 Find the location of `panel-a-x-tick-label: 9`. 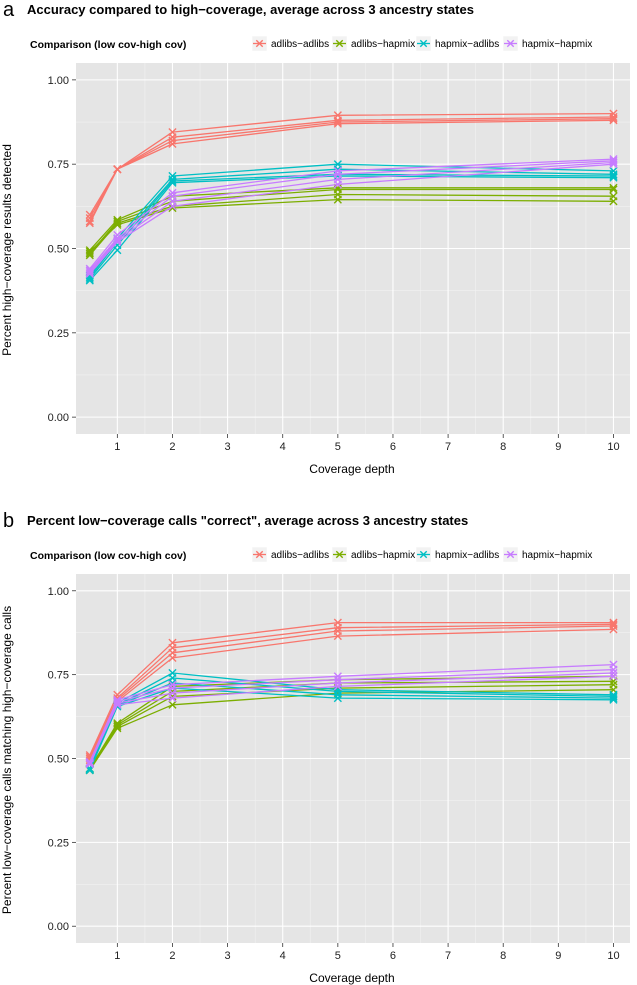

panel-a-x-tick-label: 9 is located at coordinates (558, 447).